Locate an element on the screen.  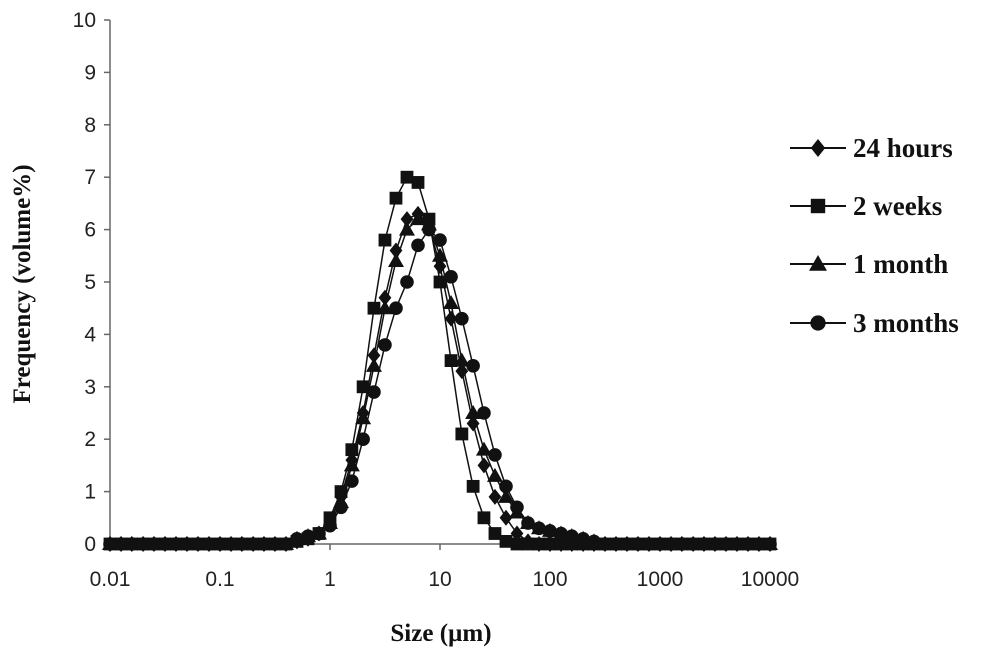
y-tick-label: 8 is located at coordinates (90, 125).